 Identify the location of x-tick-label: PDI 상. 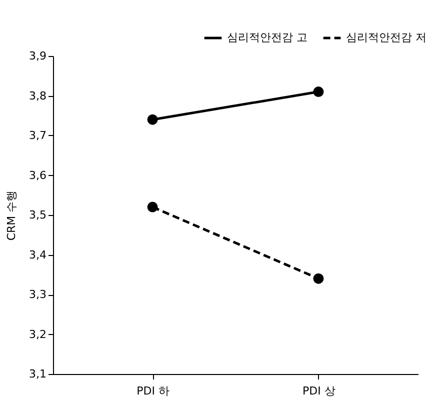
(319, 391).